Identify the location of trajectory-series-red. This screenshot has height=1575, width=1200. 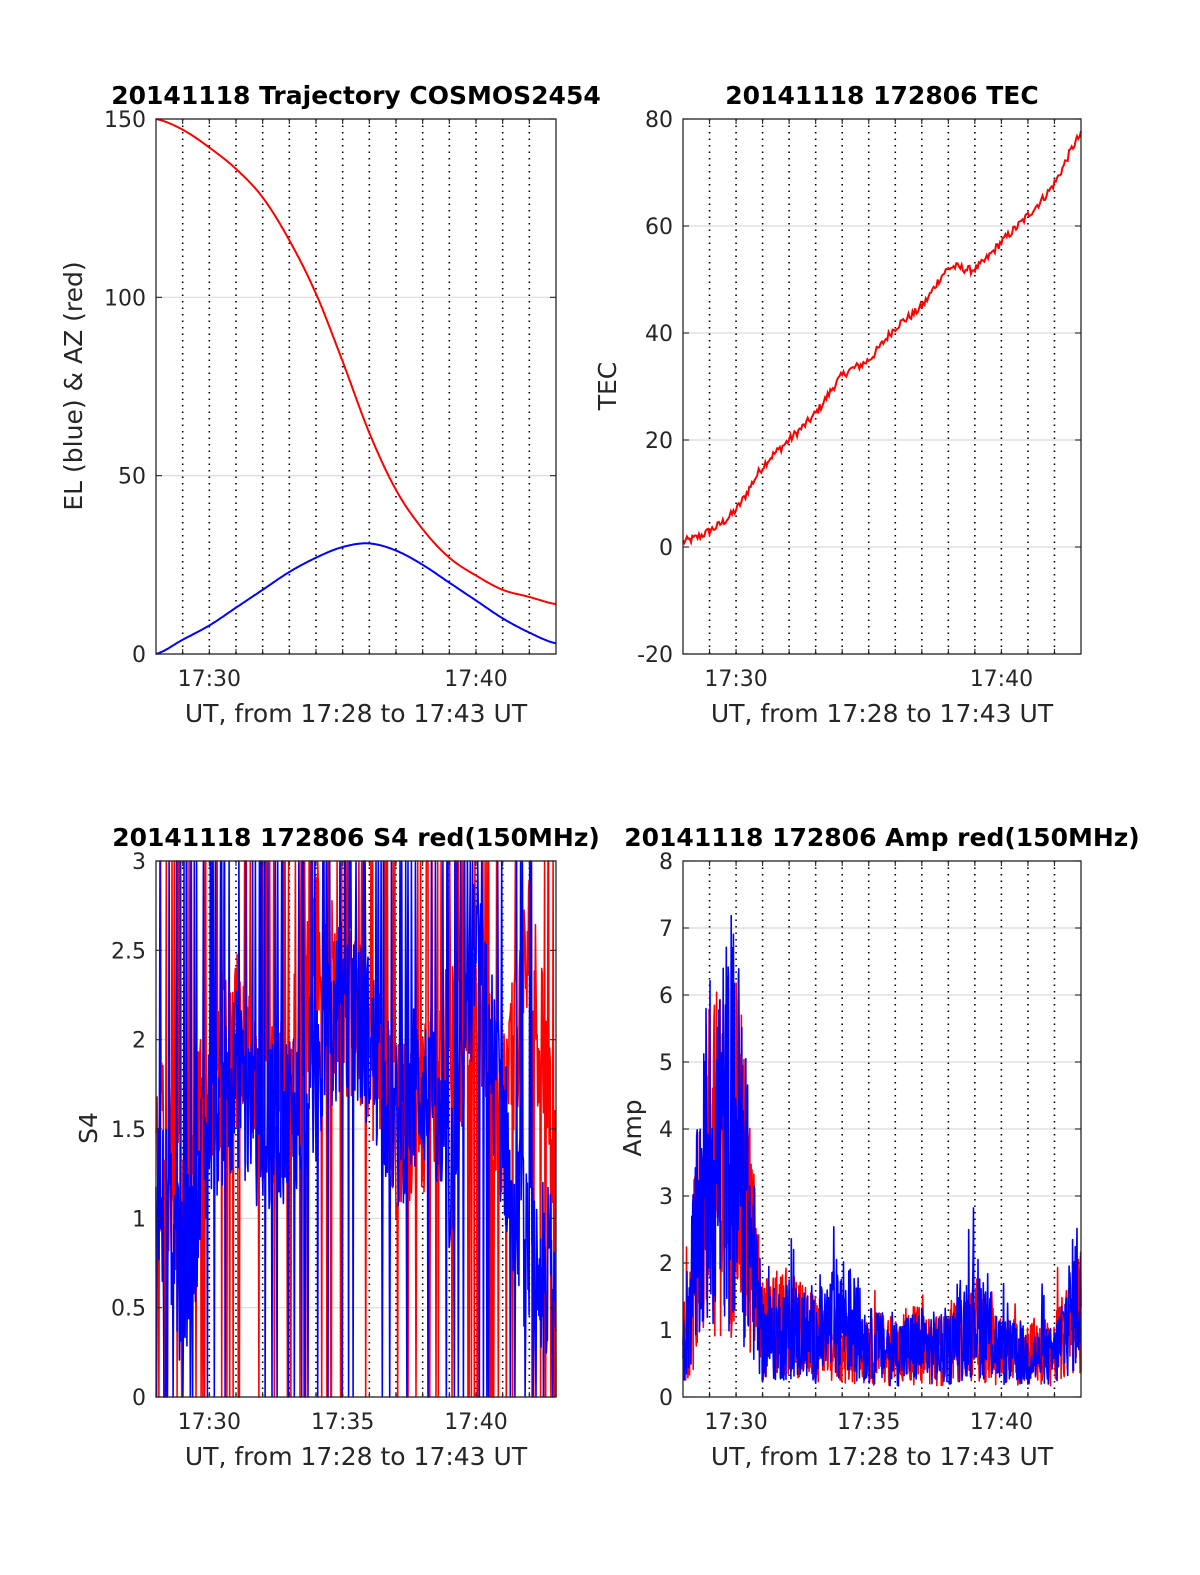
(356, 362).